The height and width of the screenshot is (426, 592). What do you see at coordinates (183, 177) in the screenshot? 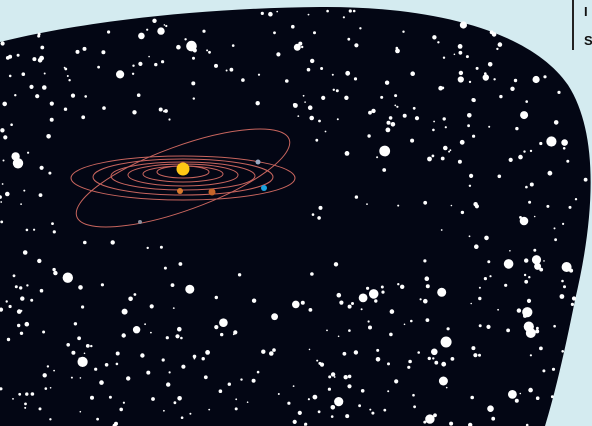
I see `orbit` at bounding box center [183, 177].